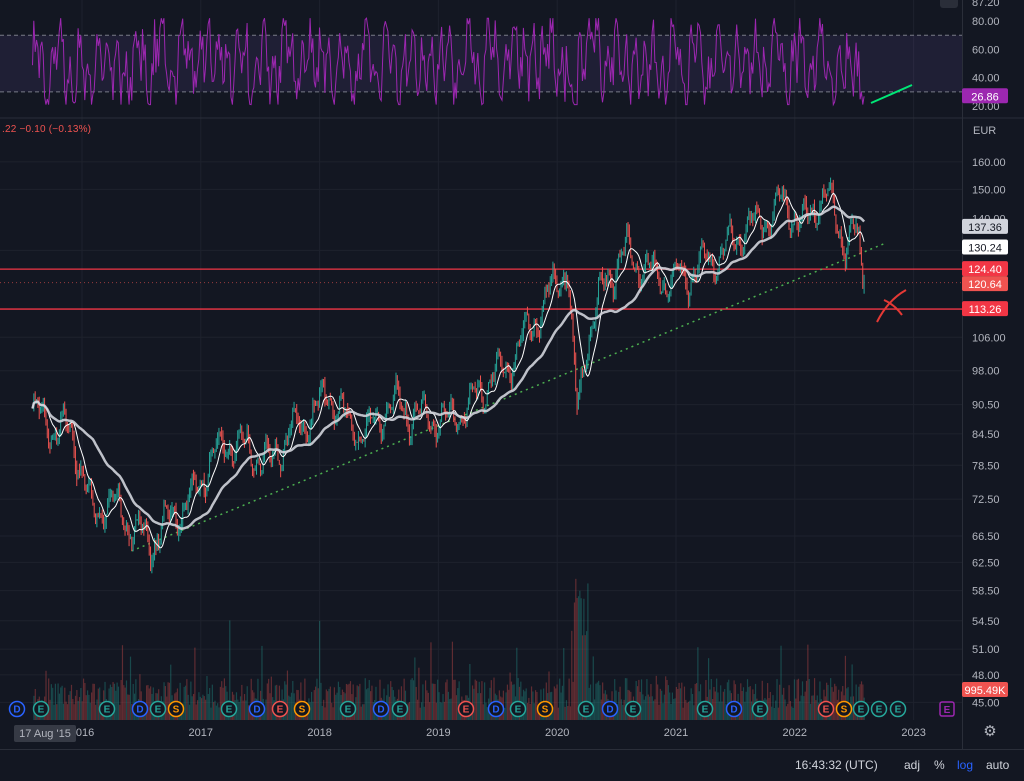 The width and height of the screenshot is (1024, 781). I want to click on top-settings-tab, so click(949, 4).